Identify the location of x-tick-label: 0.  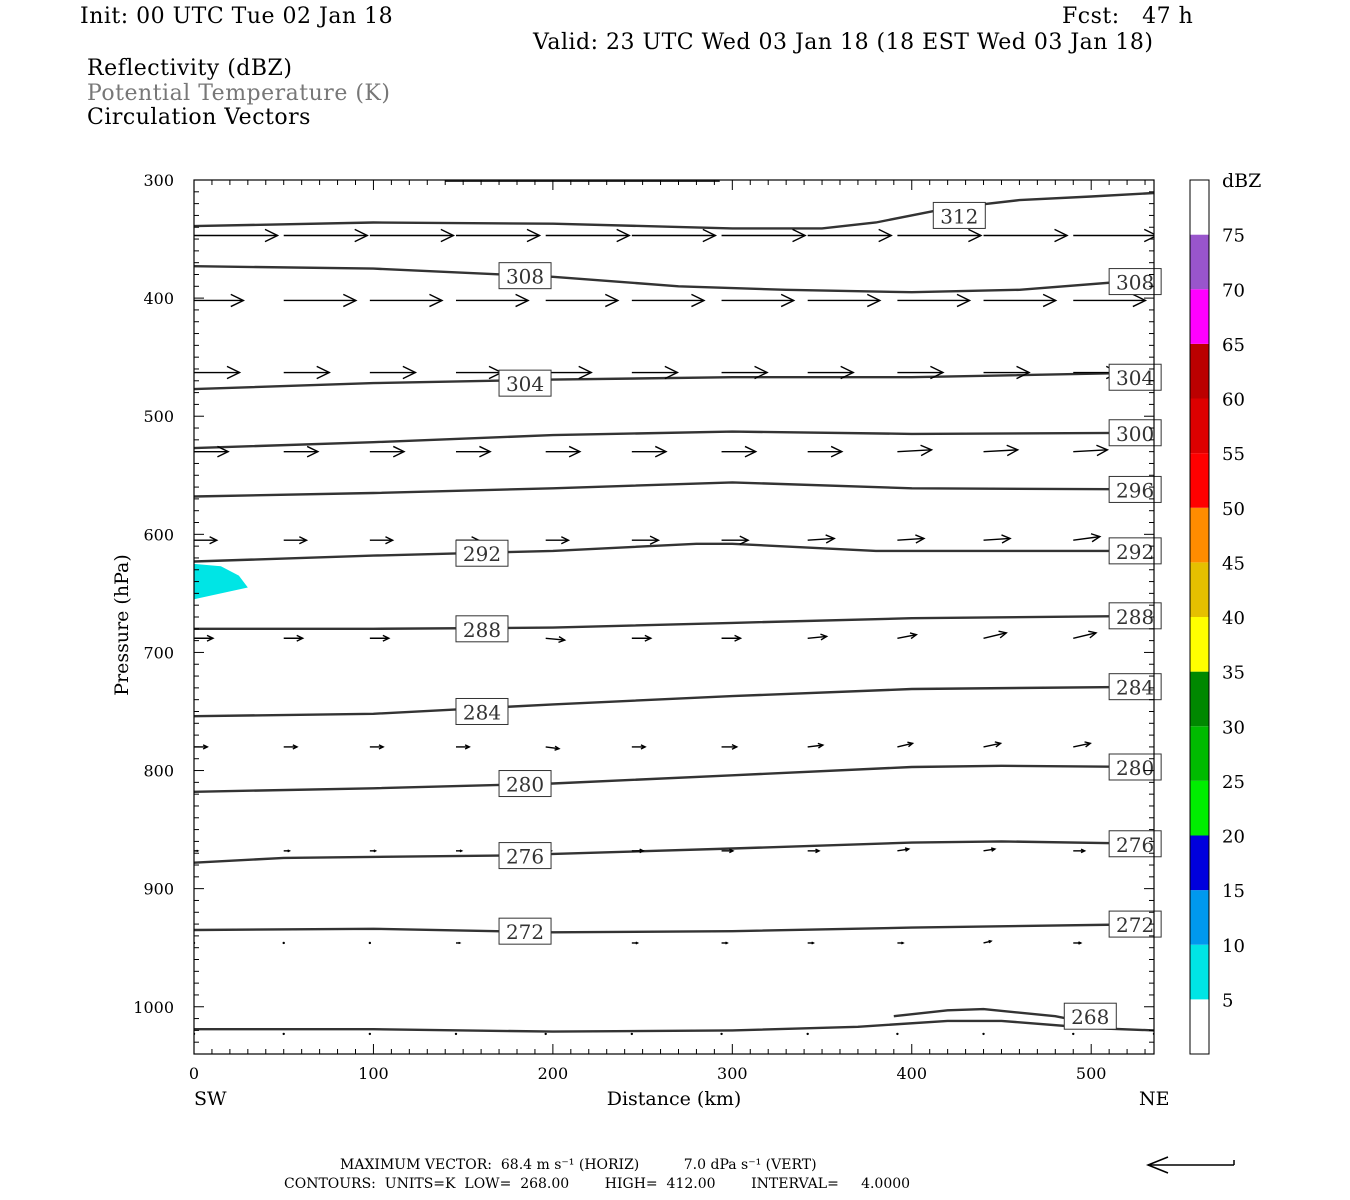
(194, 1073).